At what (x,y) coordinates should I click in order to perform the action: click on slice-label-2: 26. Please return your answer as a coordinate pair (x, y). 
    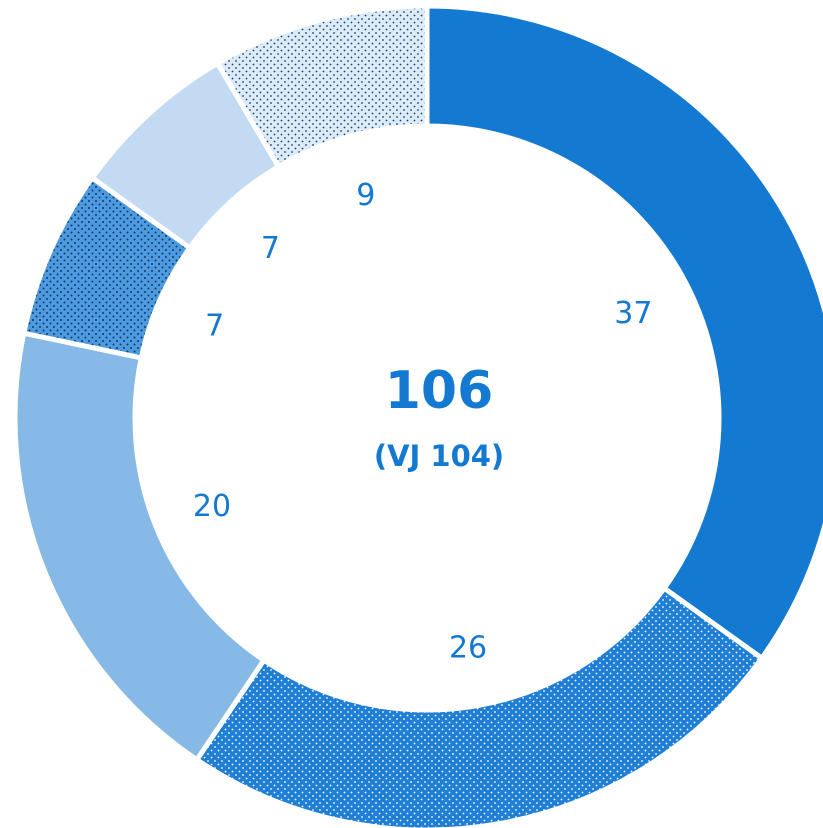
    Looking at the image, I should click on (468, 647).